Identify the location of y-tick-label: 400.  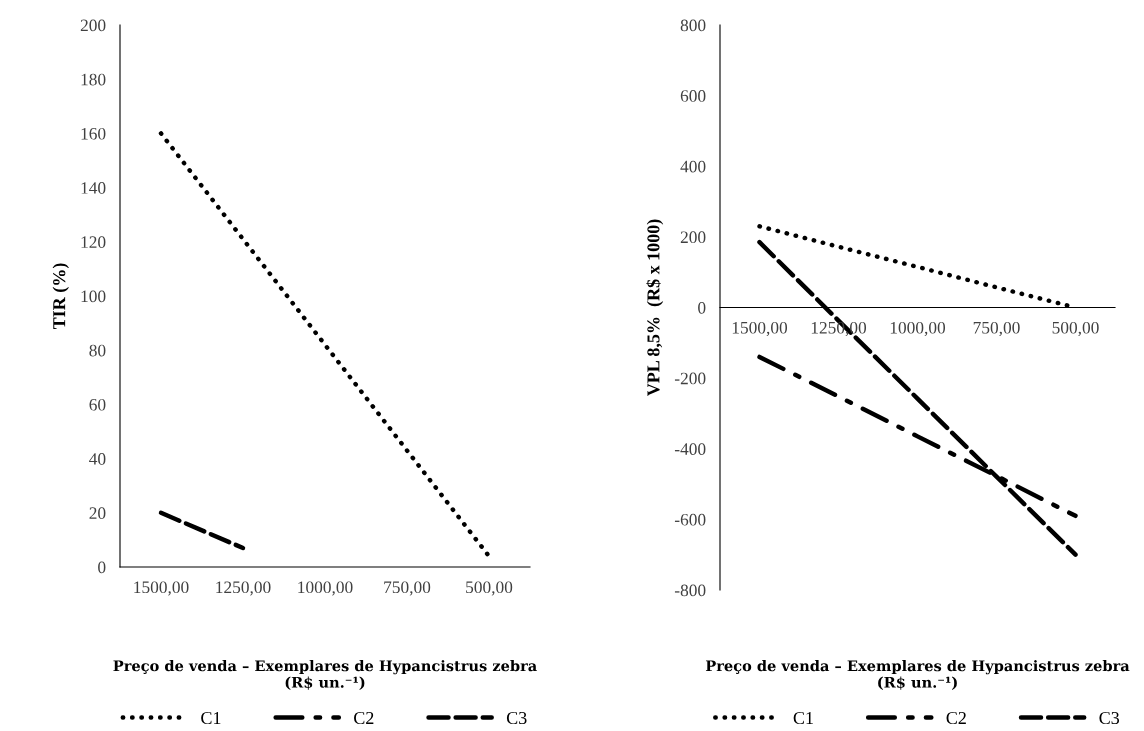
(693, 166).